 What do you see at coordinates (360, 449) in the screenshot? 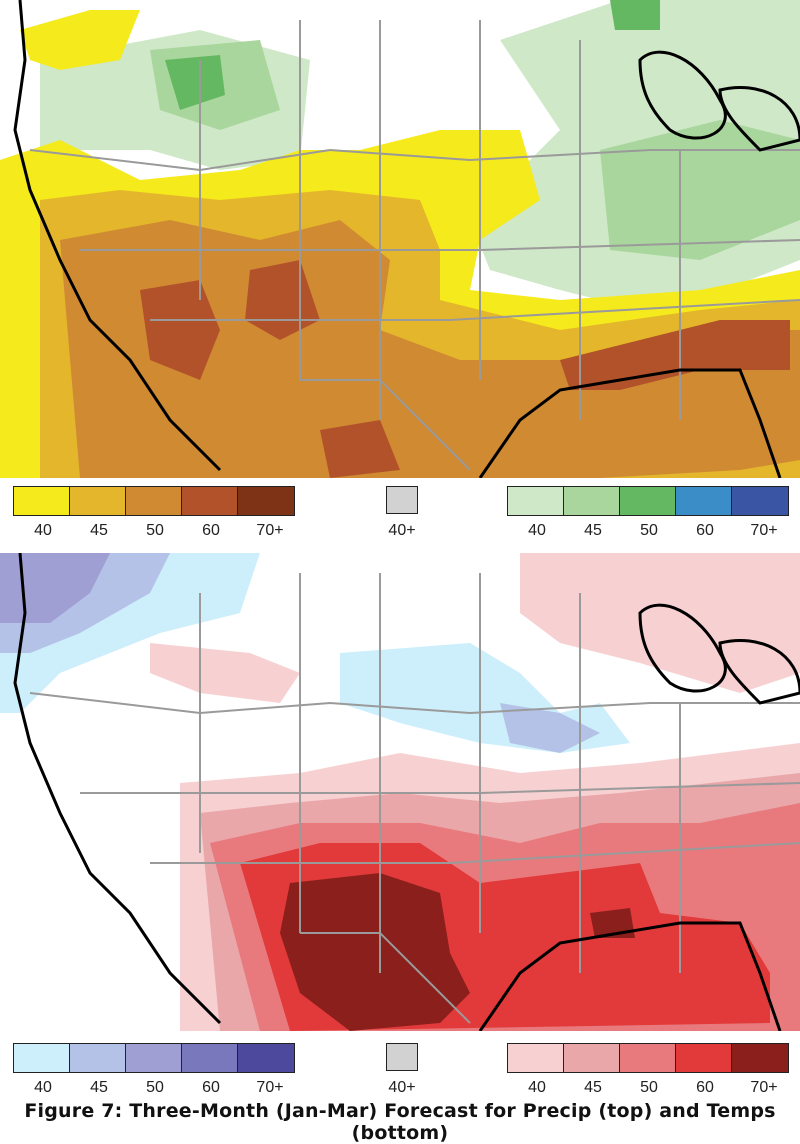
I see `precip-below-60-region-south` at bounding box center [360, 449].